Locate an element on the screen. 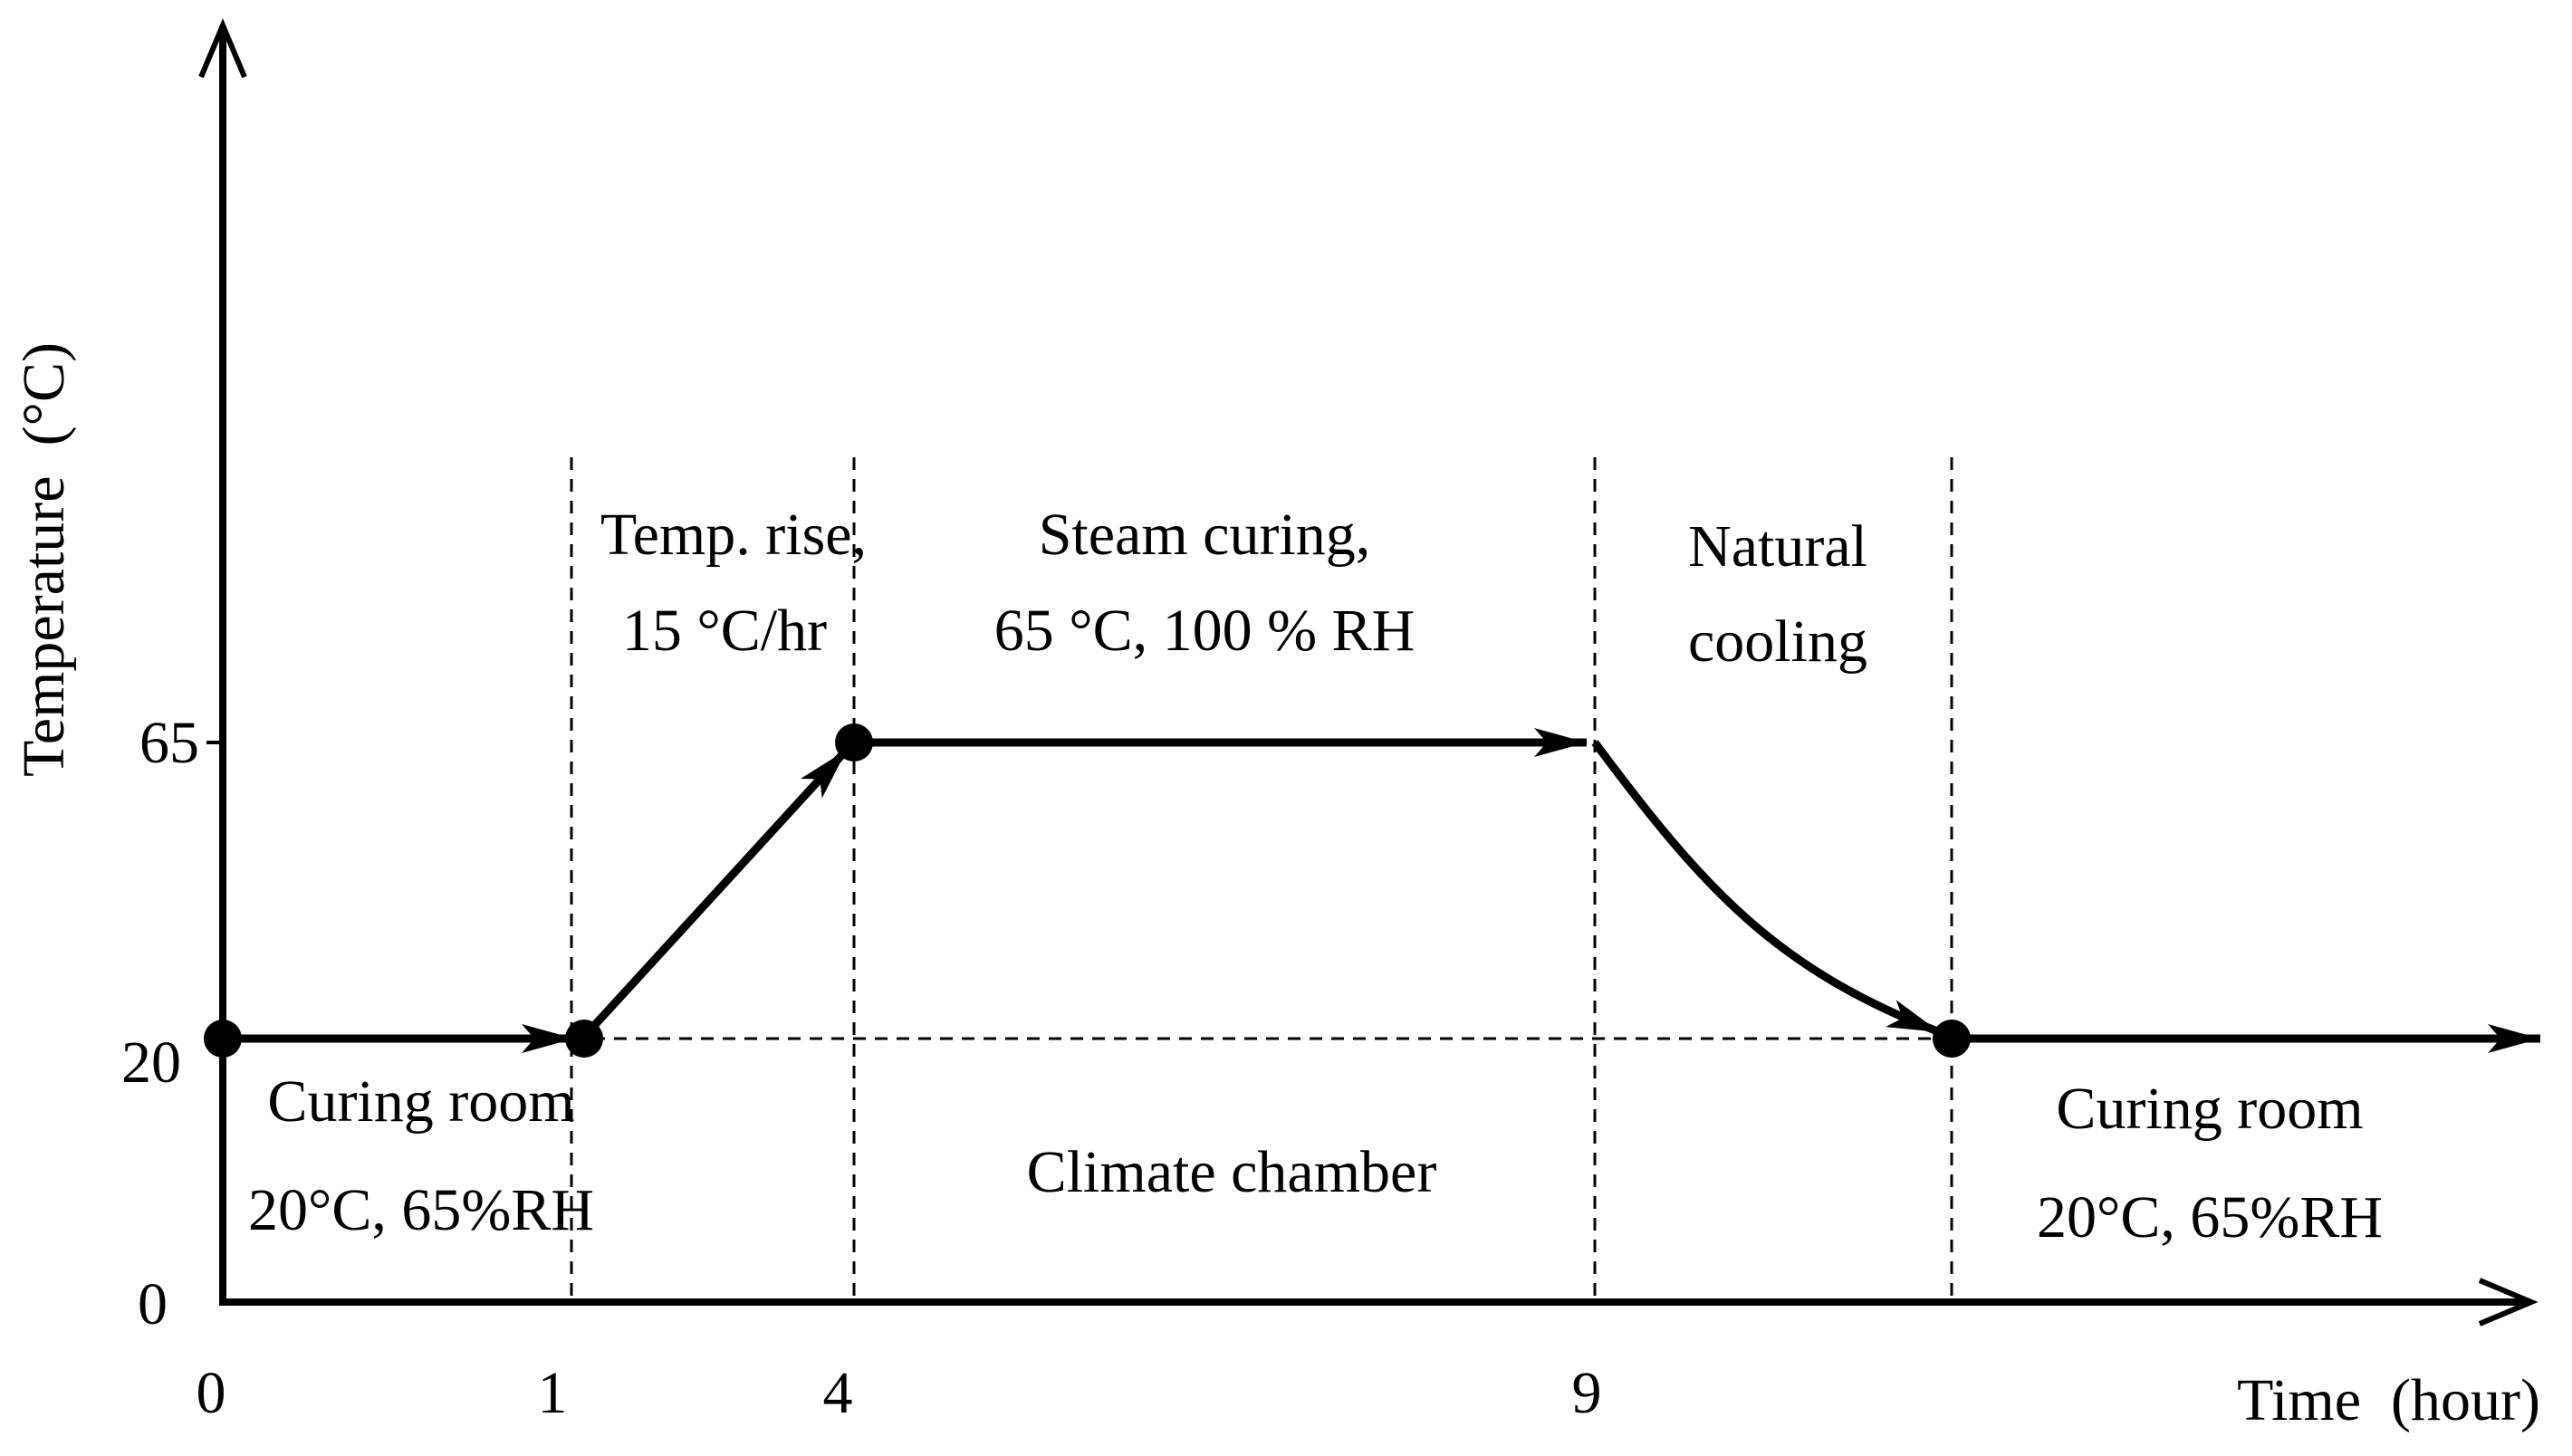  x-tick-label: 9 is located at coordinates (1587, 1393).